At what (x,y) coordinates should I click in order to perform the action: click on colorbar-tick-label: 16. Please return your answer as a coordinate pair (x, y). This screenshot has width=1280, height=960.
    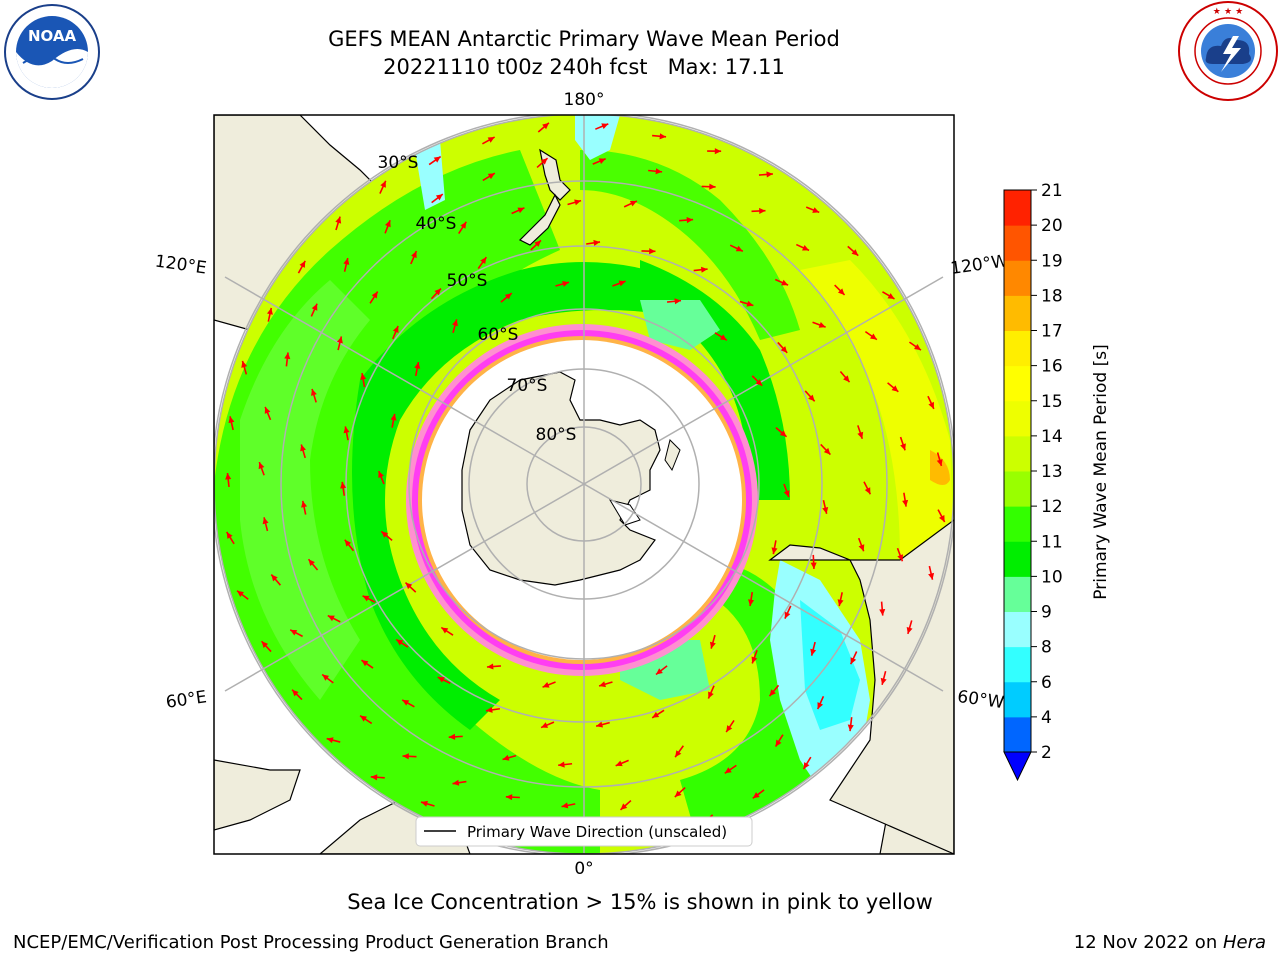
    Looking at the image, I should click on (1052, 367).